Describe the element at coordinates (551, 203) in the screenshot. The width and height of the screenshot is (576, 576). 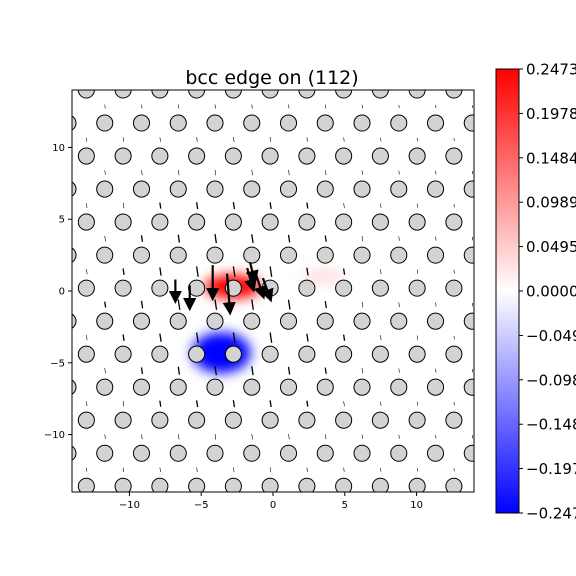
I see `colorbar-tick-label: 0.0989` at that location.